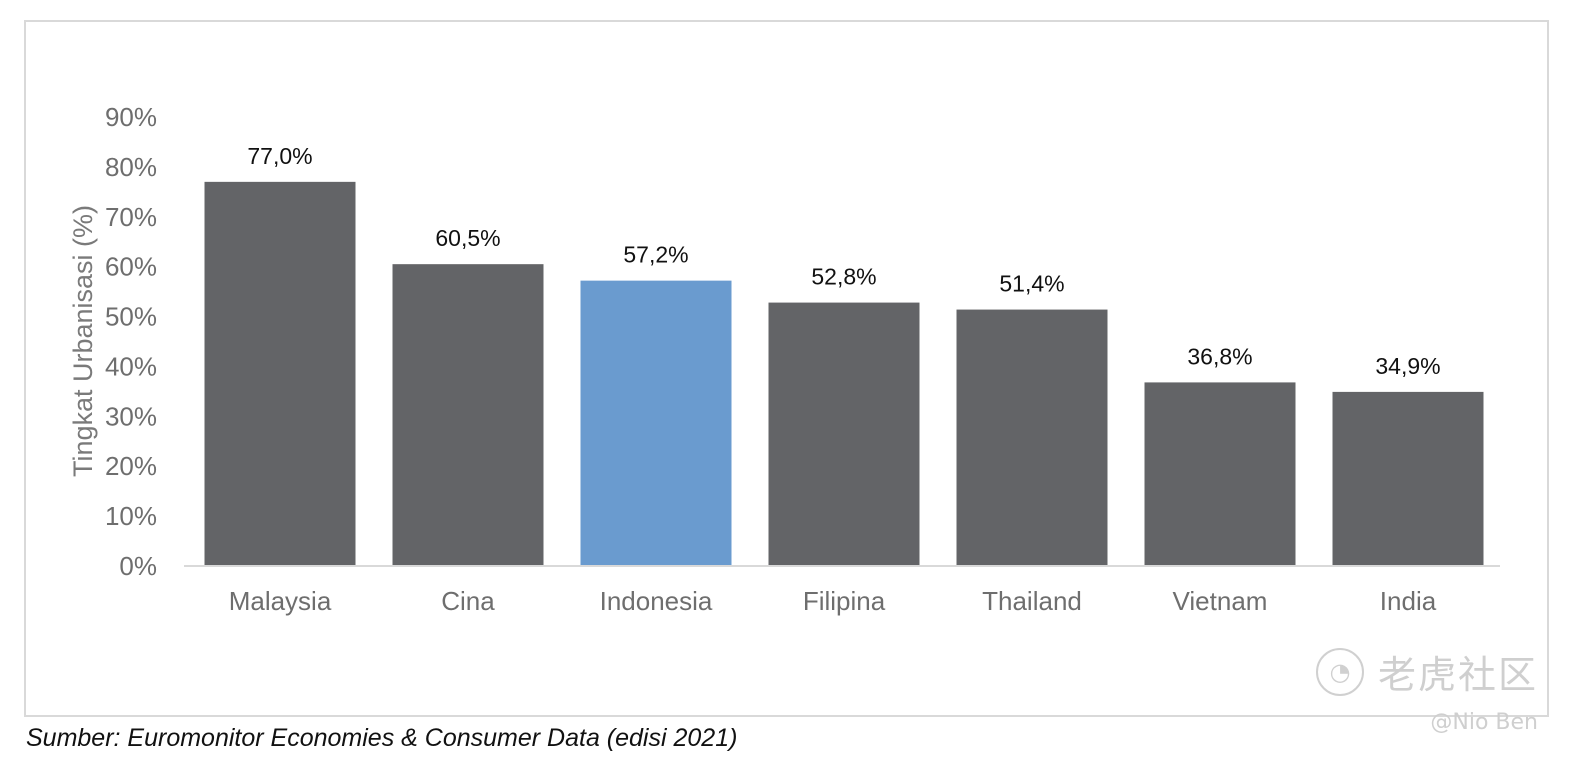 The height and width of the screenshot is (764, 1578). Describe the element at coordinates (279, 156) in the screenshot. I see `data-label-malaysia: 77,0%` at that location.